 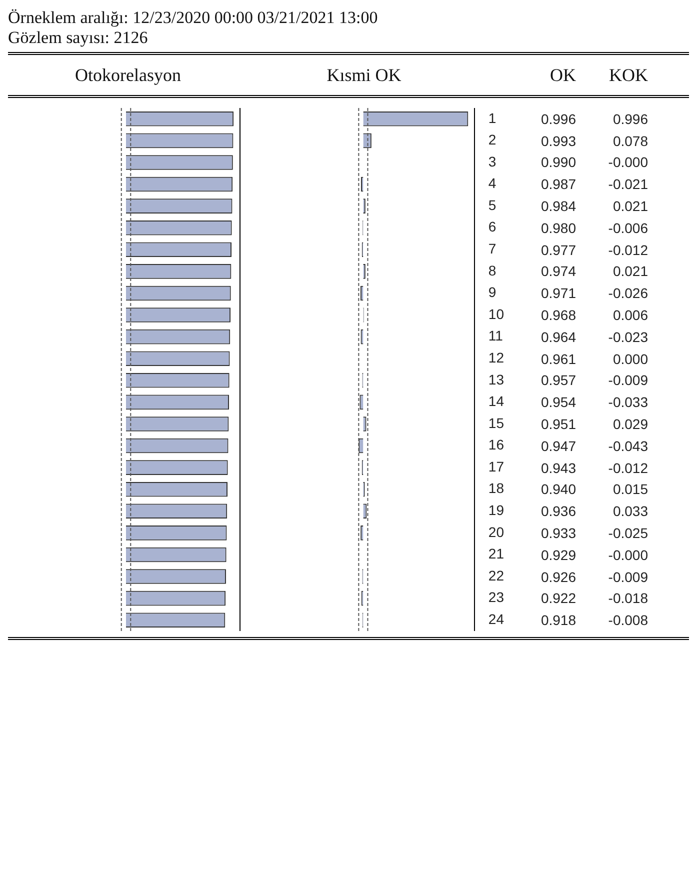 What do you see at coordinates (628, 445) in the screenshot?
I see `data-label: -0.043` at bounding box center [628, 445].